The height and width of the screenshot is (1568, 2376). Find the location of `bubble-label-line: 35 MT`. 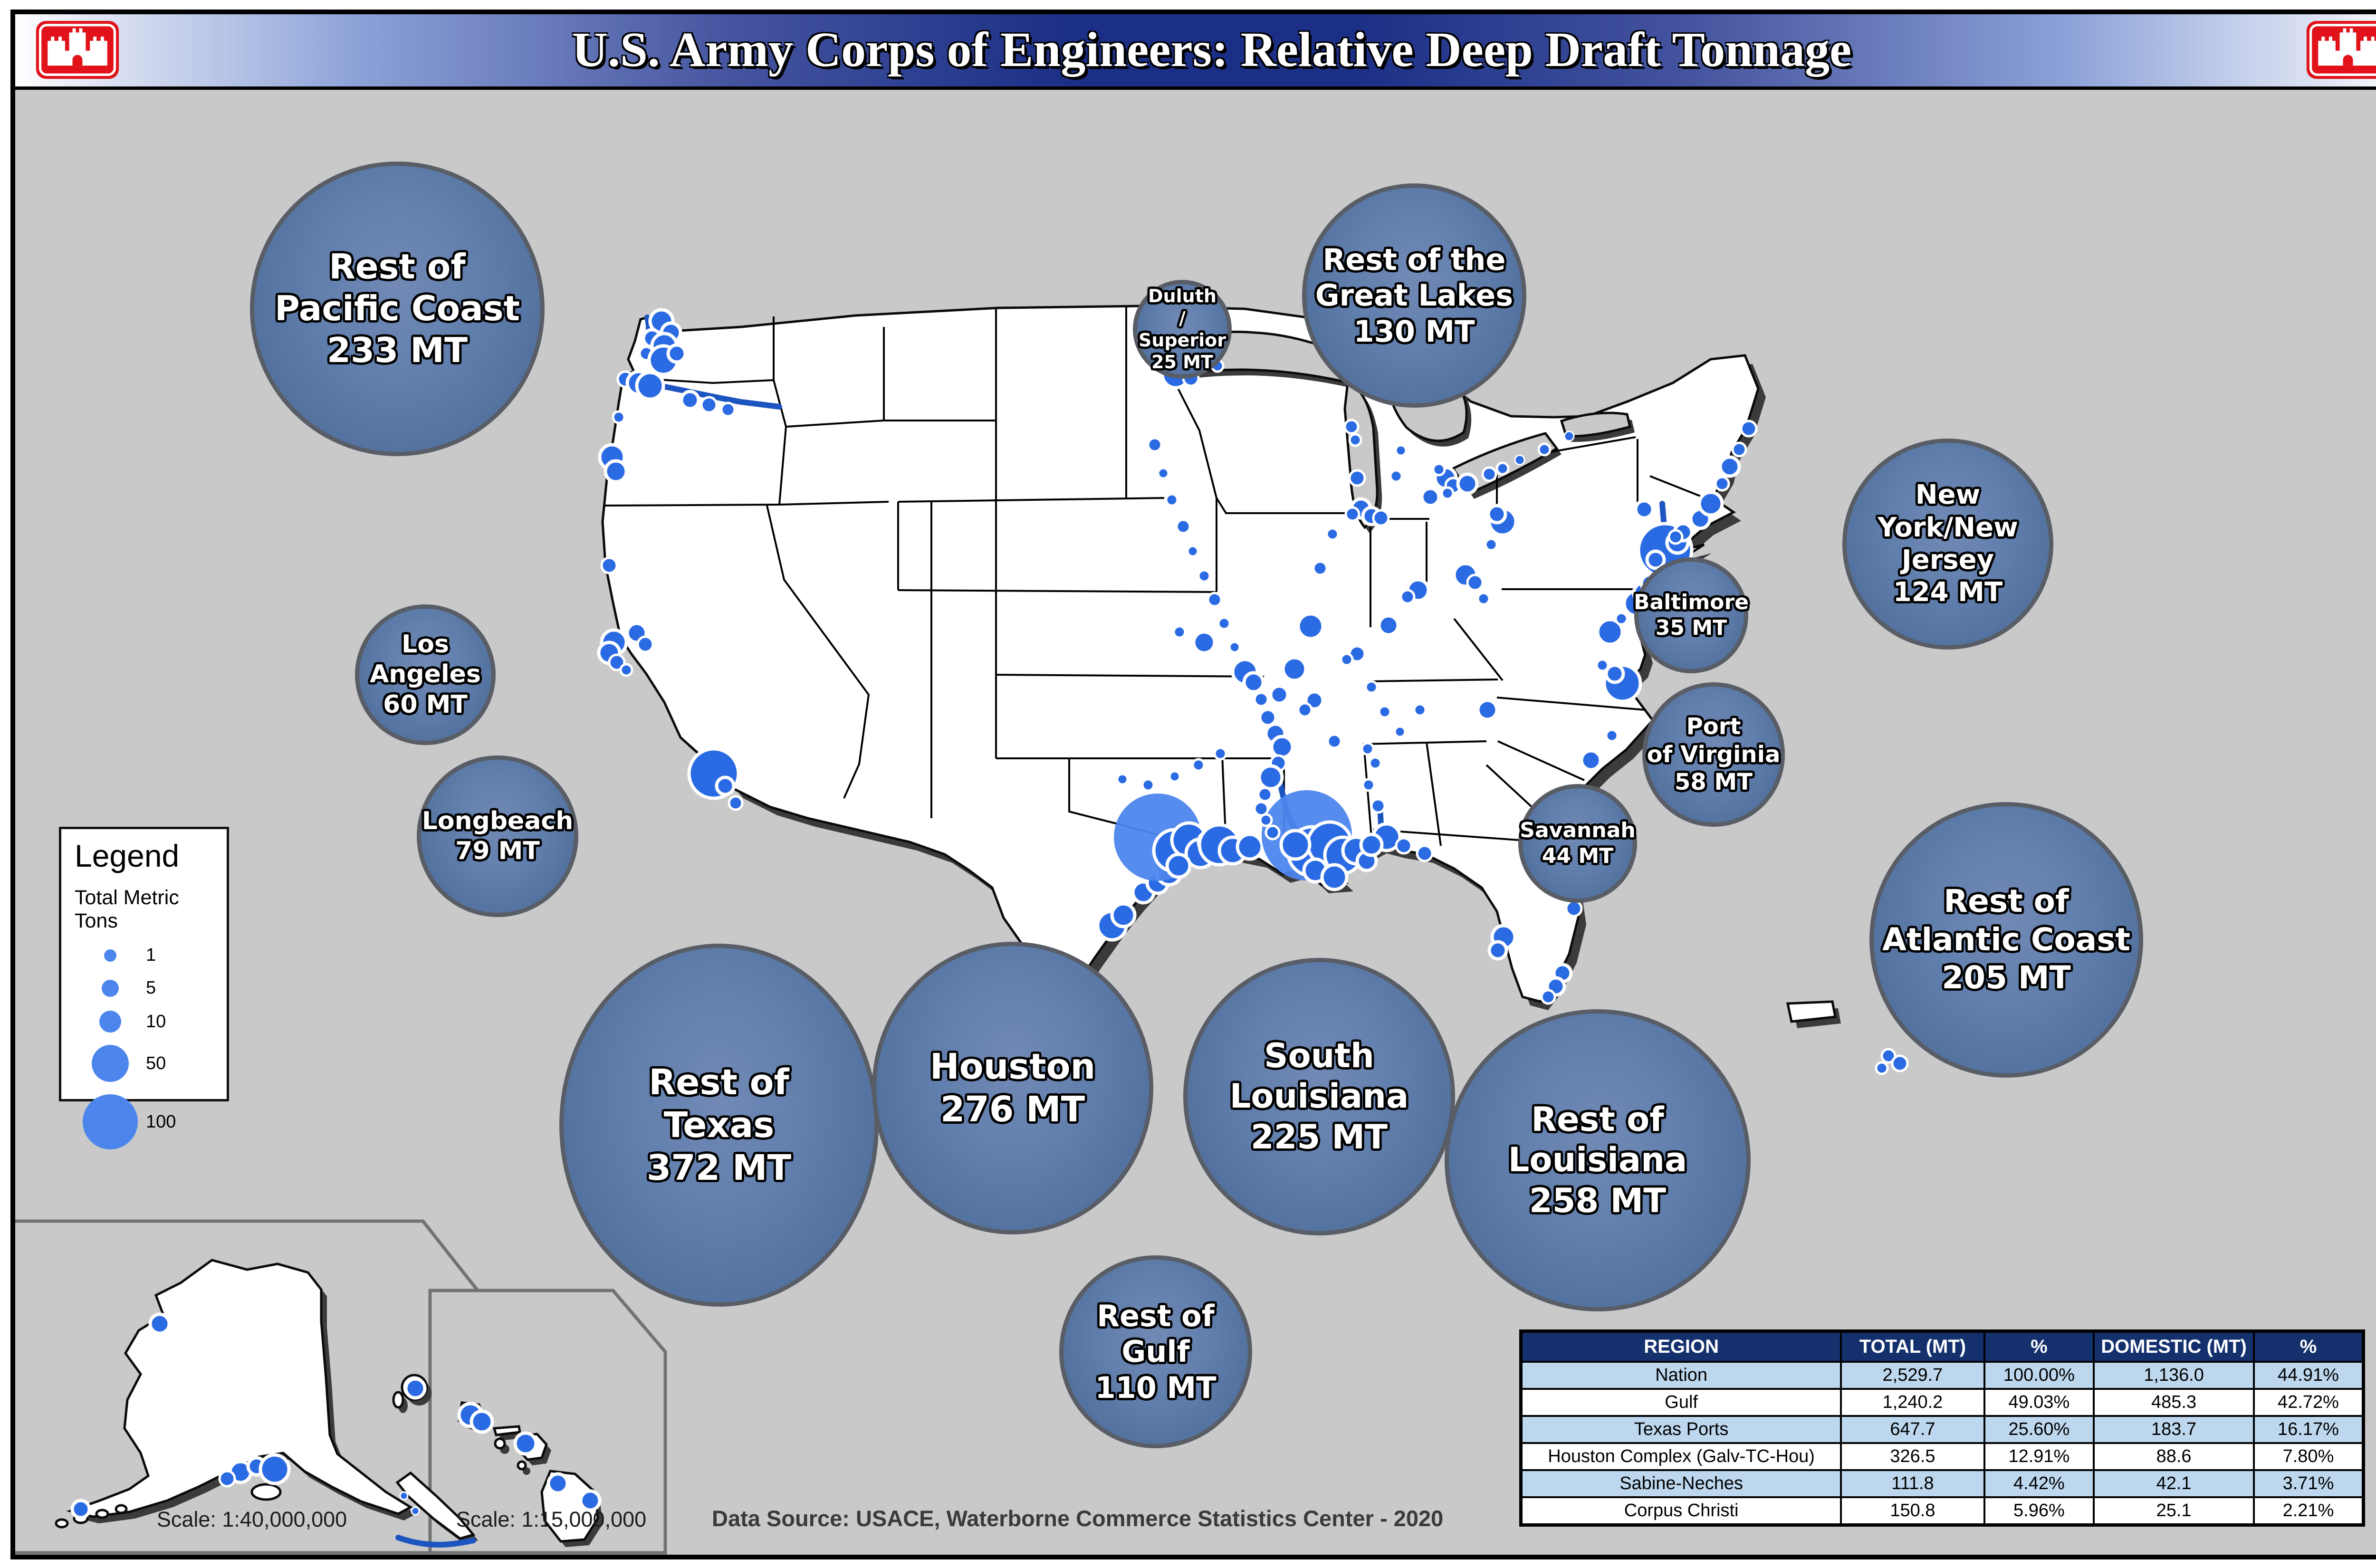

bubble-label-line: 35 MT is located at coordinates (1691, 628).